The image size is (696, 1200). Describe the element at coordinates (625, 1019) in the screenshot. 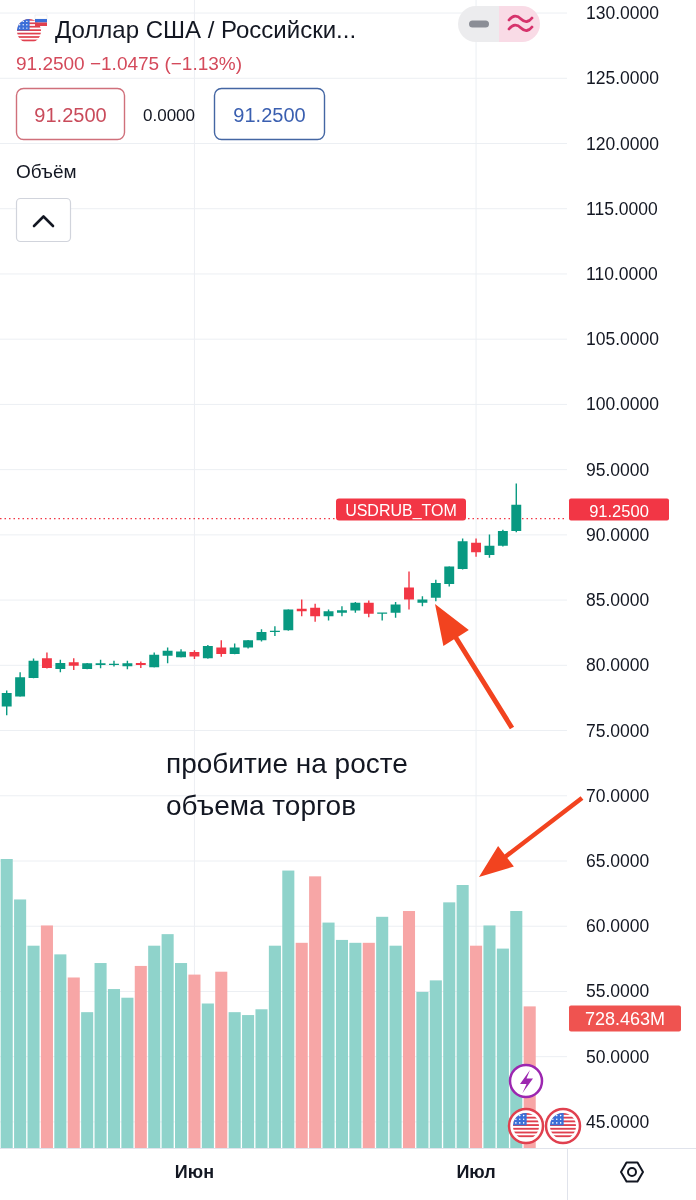

I see `text: 728.463M` at that location.